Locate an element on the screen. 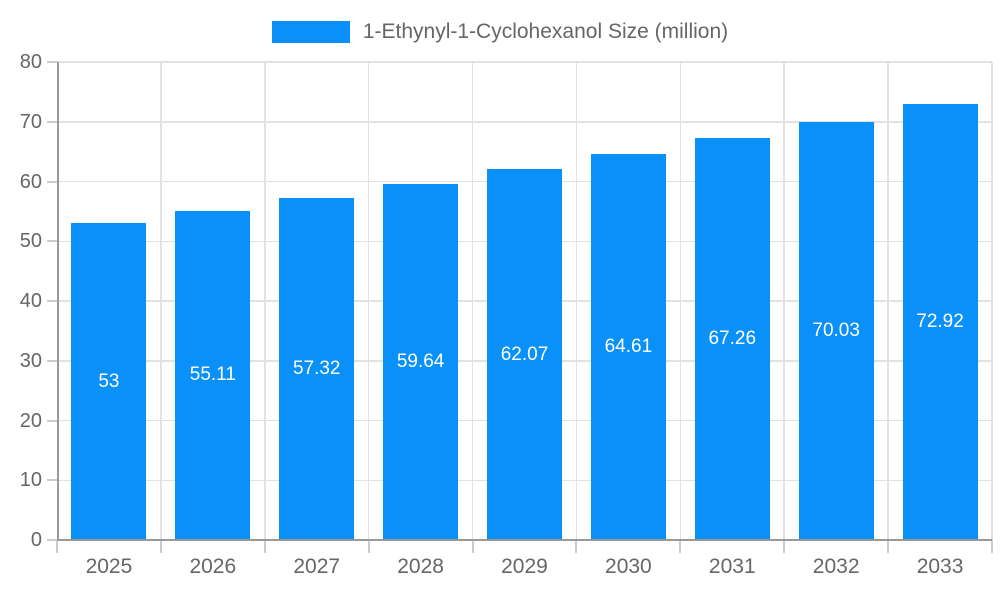 This screenshot has height=600, width=1000. y-axis-label: 60 is located at coordinates (30, 181).